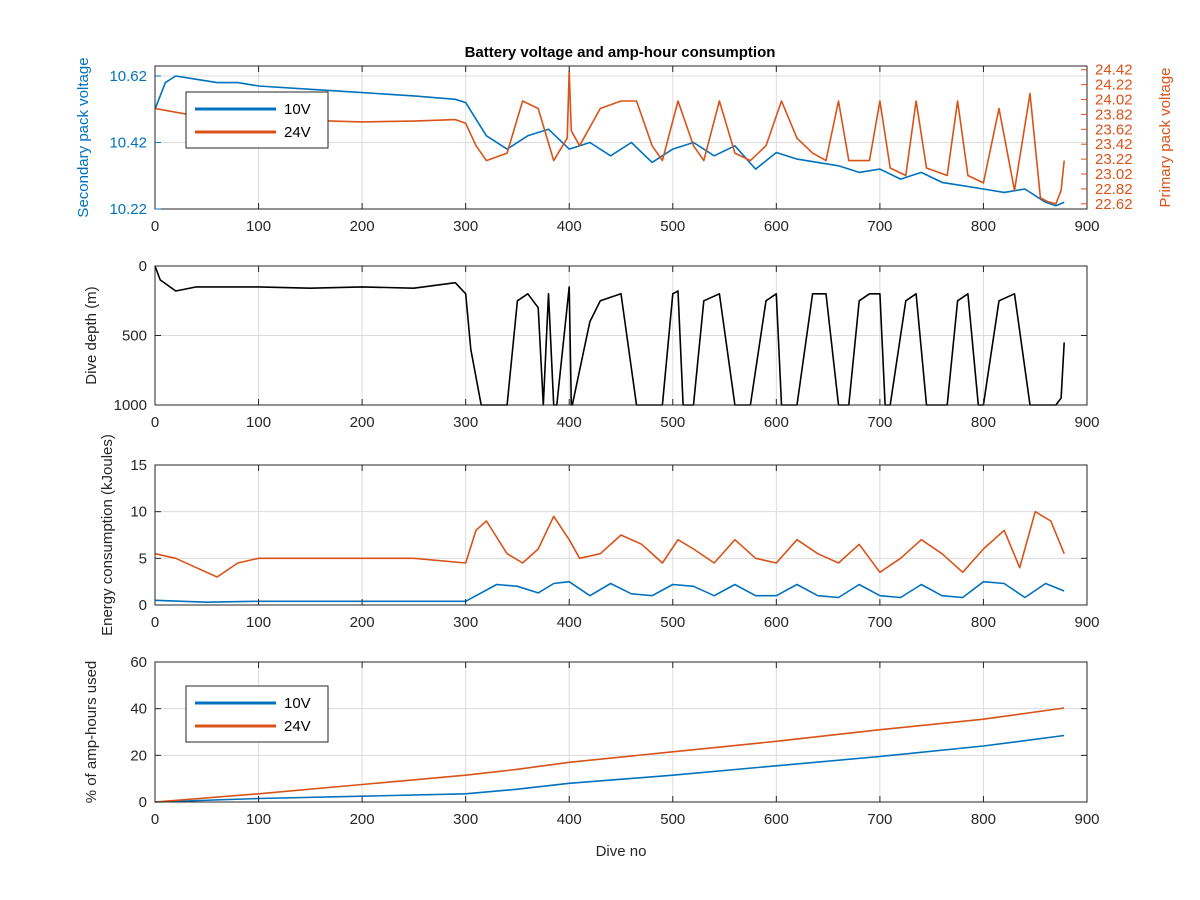 The image size is (1200, 900). I want to click on y-tick-label: 10.42, so click(128, 142).